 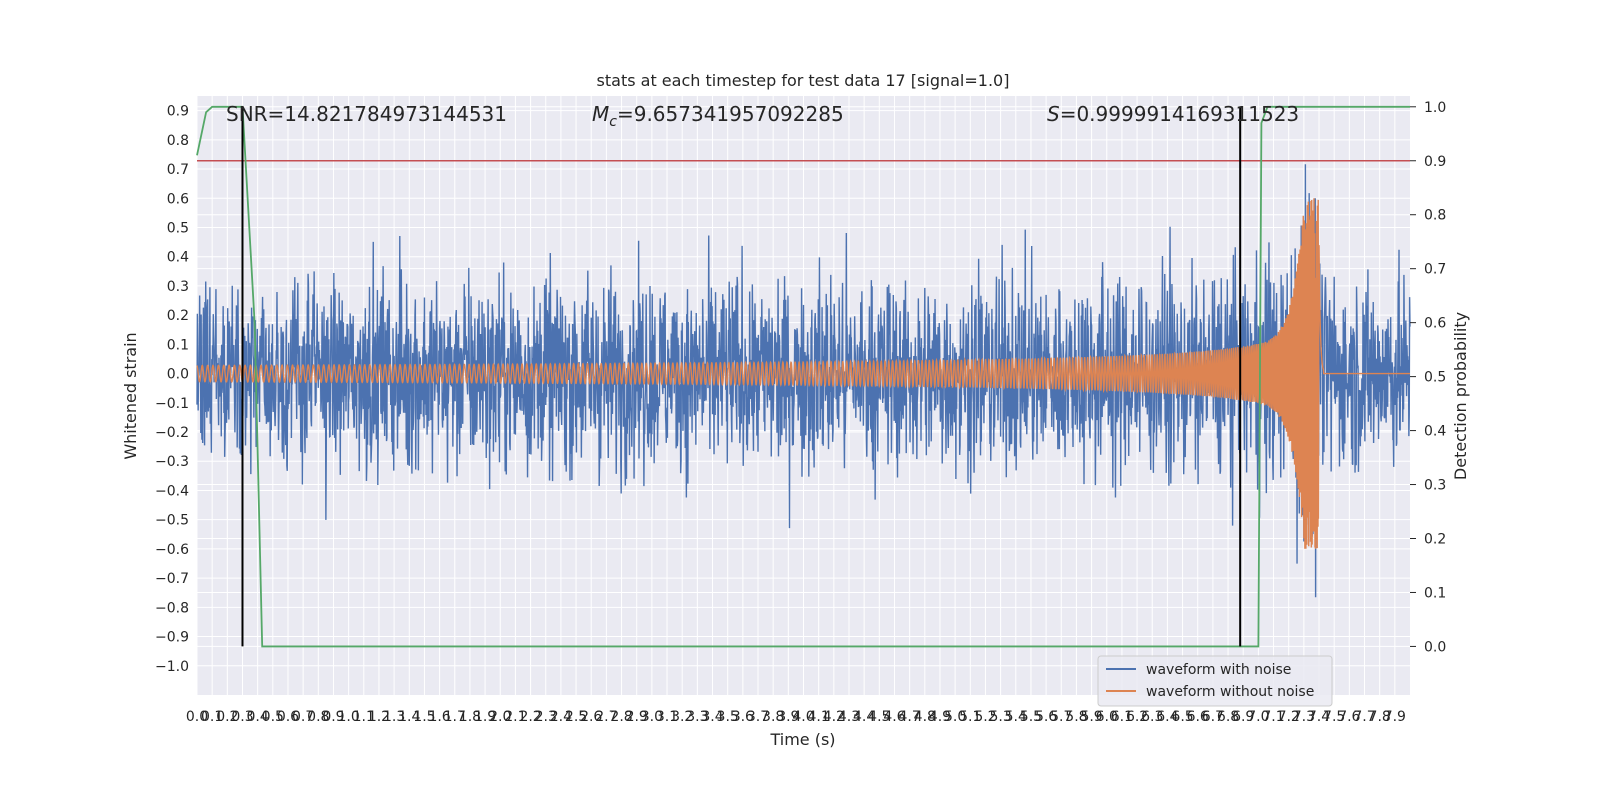 What do you see at coordinates (178, 375) in the screenshot?
I see `y-tick-label: 0.0` at bounding box center [178, 375].